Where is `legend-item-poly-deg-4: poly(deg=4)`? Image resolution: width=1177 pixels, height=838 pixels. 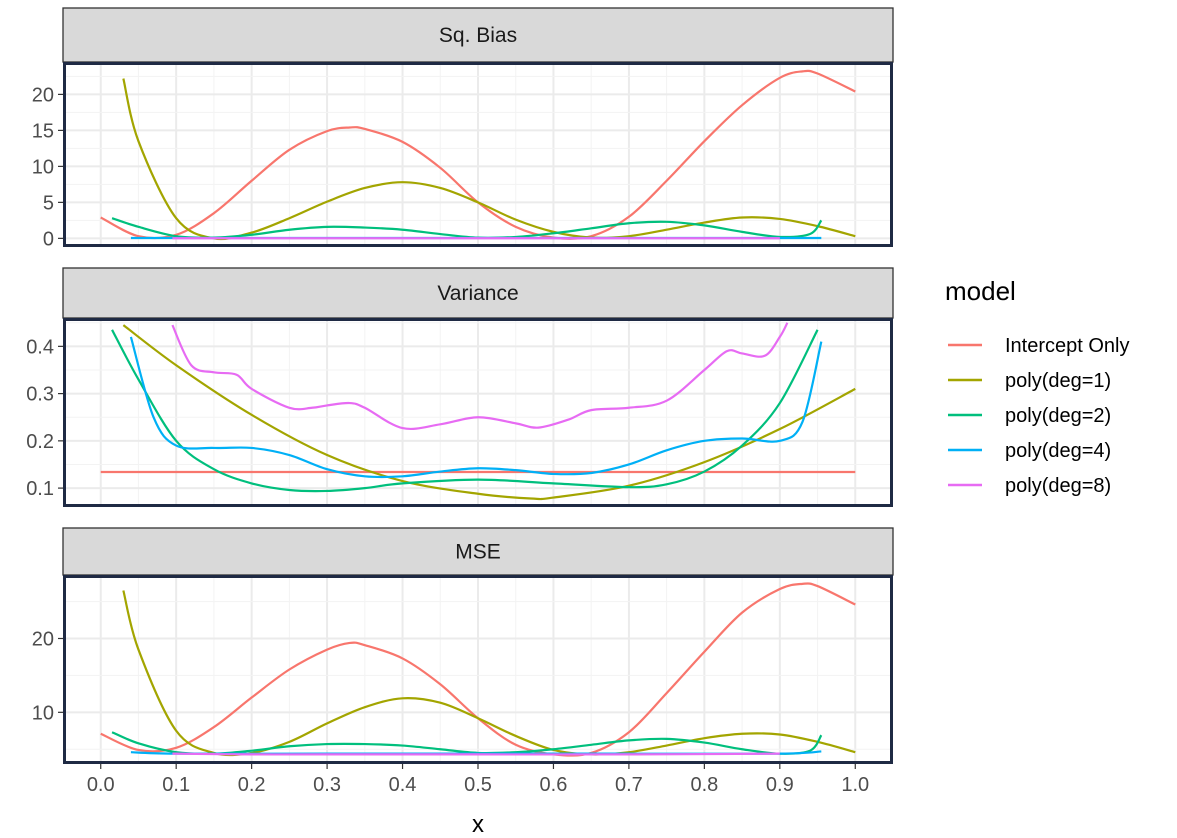
legend-item-poly-deg-4: poly(deg=4) is located at coordinates (1029, 451).